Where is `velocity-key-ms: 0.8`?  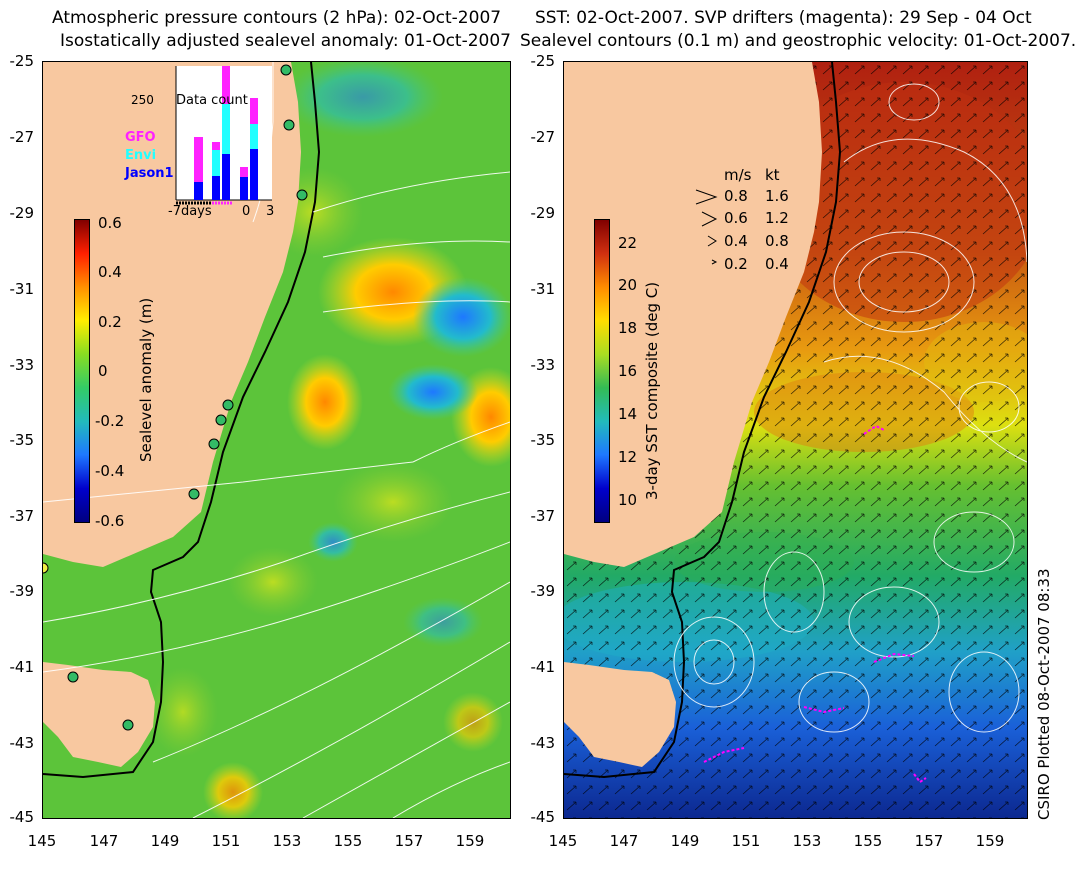 velocity-key-ms: 0.8 is located at coordinates (736, 196).